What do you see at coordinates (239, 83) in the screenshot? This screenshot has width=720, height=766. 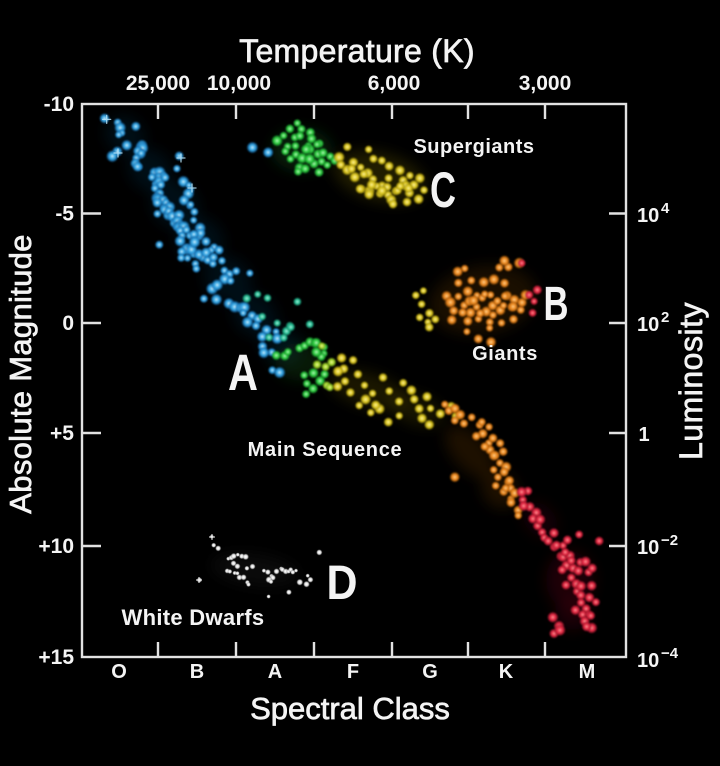 I see `svg-text: 10,000` at bounding box center [239, 83].